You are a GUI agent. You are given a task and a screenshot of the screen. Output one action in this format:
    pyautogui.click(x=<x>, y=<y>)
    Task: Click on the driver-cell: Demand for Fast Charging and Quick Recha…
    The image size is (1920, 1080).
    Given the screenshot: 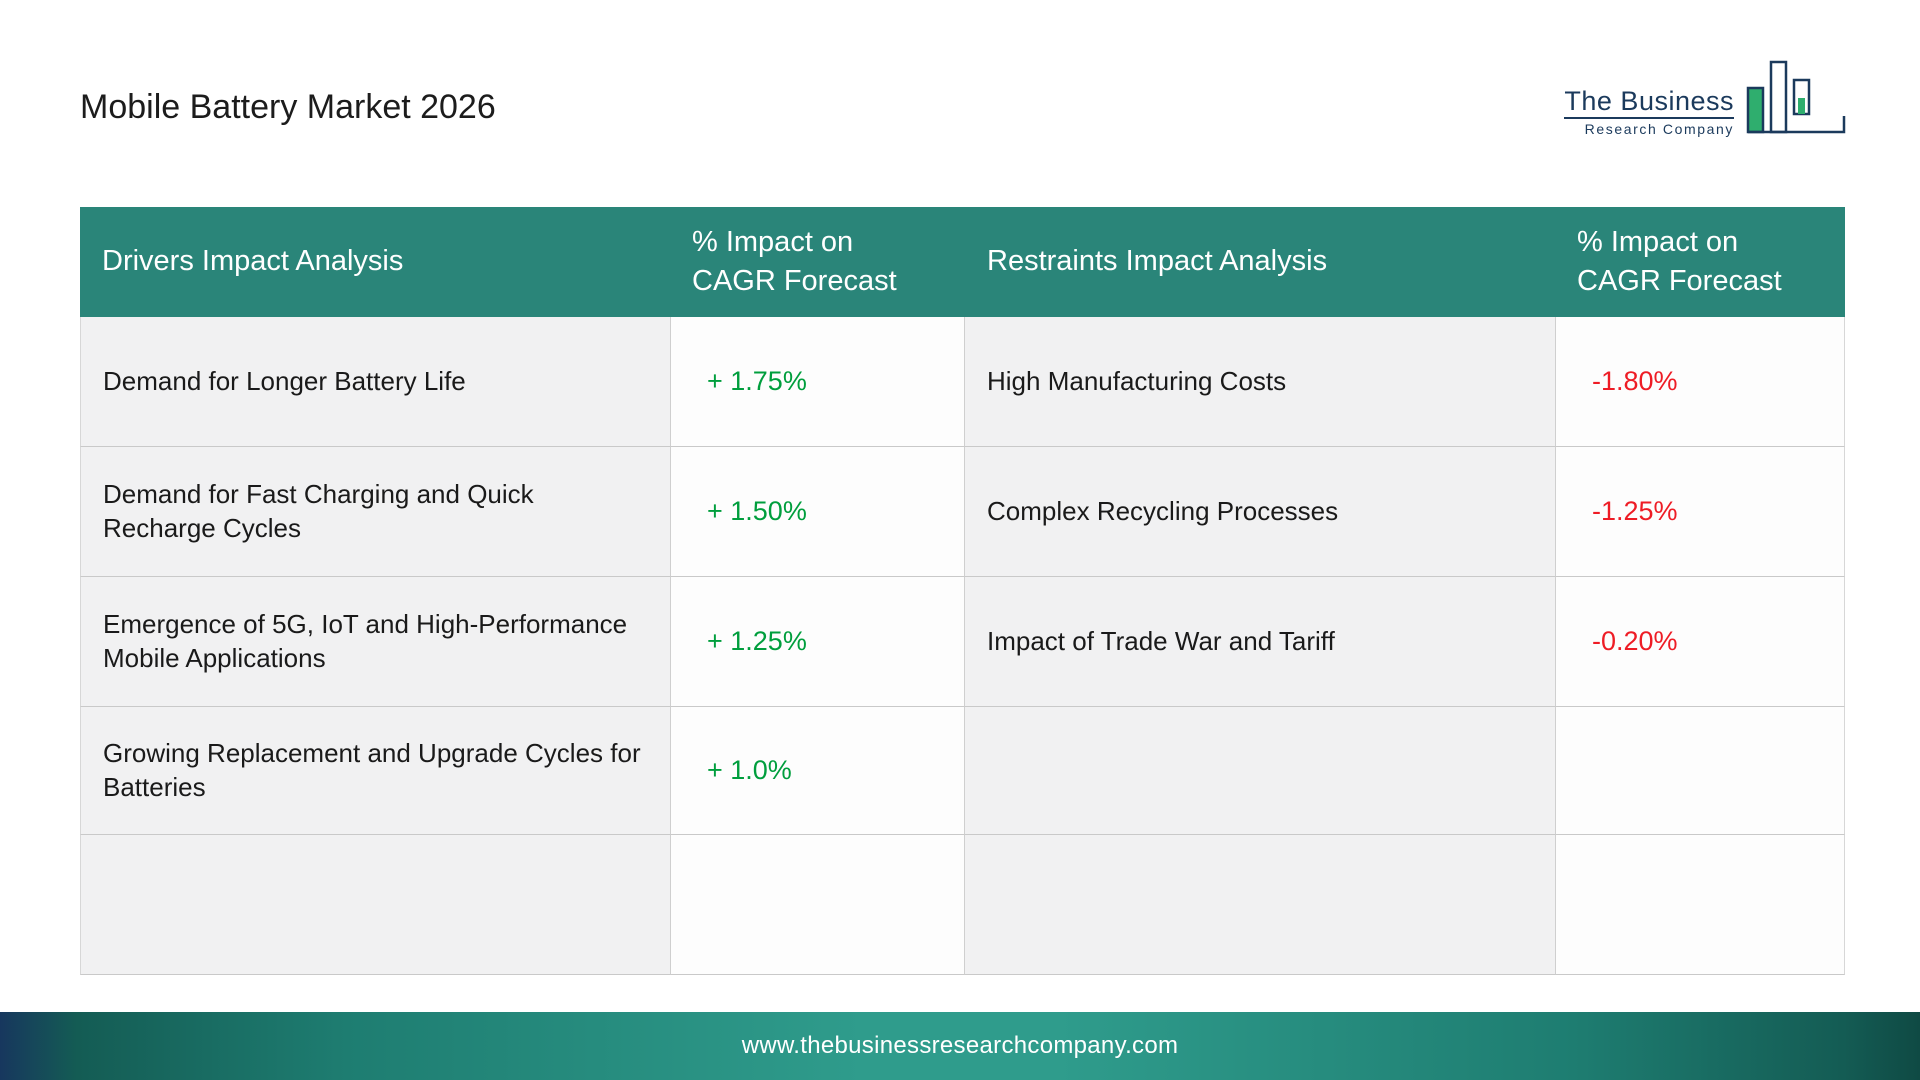 What is the action you would take?
    pyautogui.click(x=375, y=512)
    